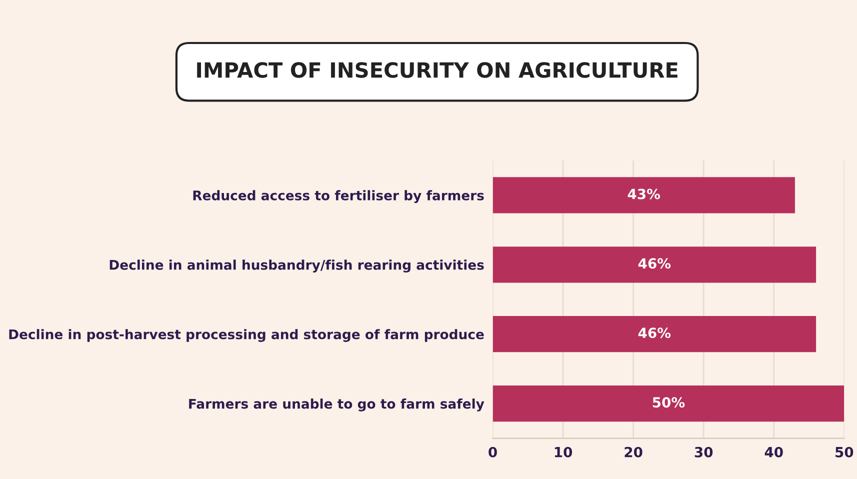  Describe the element at coordinates (773, 452) in the screenshot. I see `x-tick-label: 40` at that location.